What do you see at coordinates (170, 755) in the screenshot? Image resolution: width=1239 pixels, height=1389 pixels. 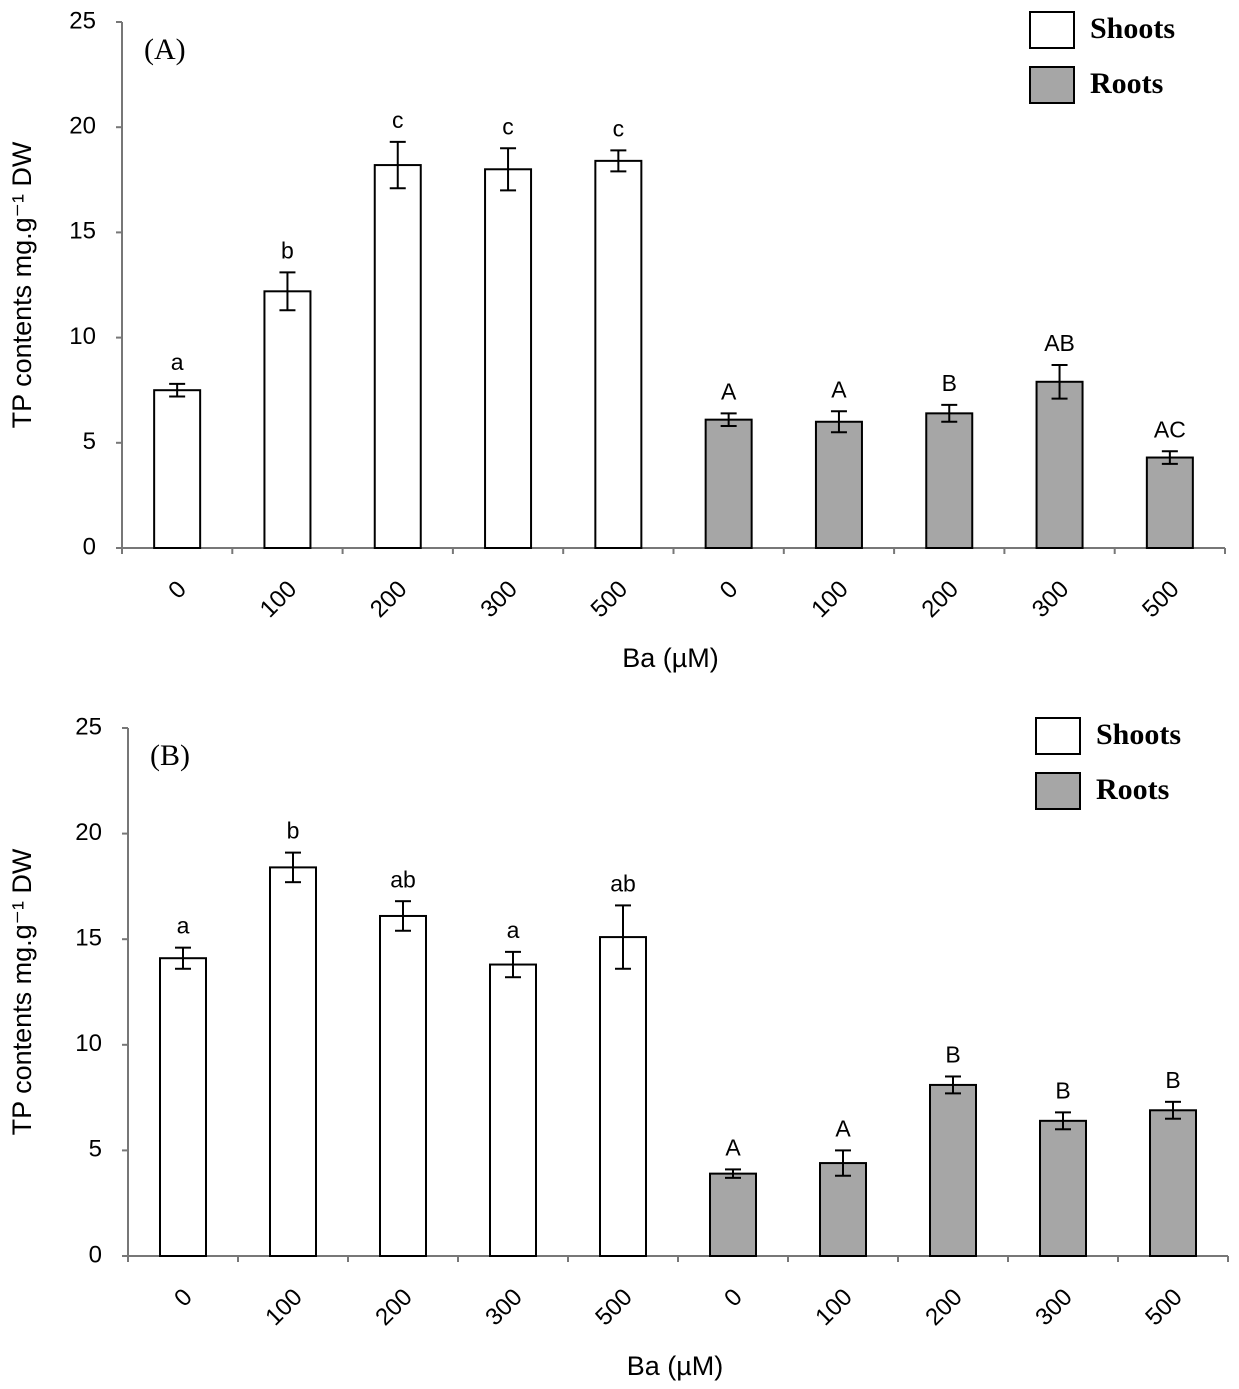 I see `panel-label: (B)` at bounding box center [170, 755].